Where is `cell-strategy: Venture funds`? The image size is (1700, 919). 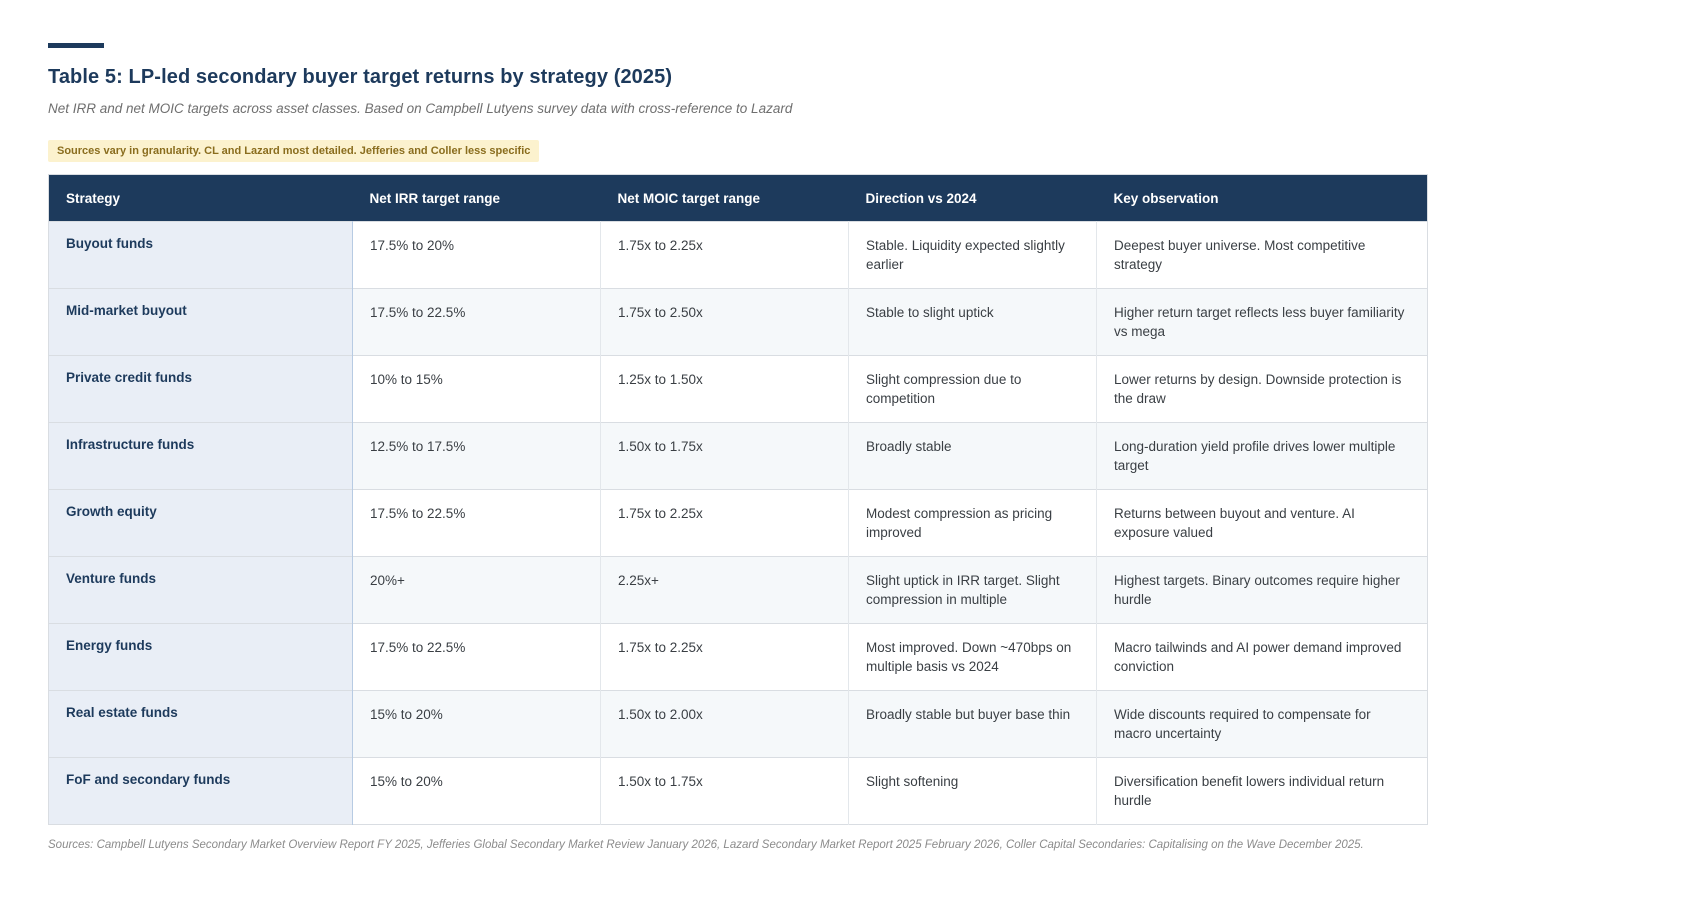 cell-strategy: Venture funds is located at coordinates (200, 590).